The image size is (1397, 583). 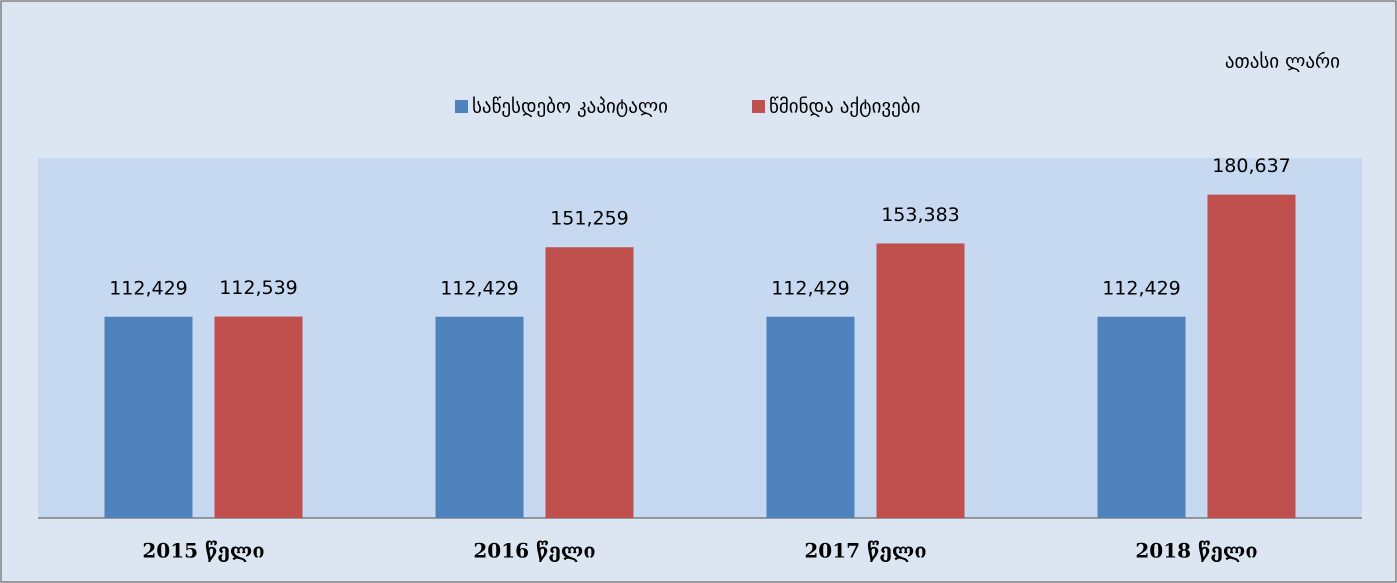 I want to click on value-label: 112,539, so click(x=258, y=288).